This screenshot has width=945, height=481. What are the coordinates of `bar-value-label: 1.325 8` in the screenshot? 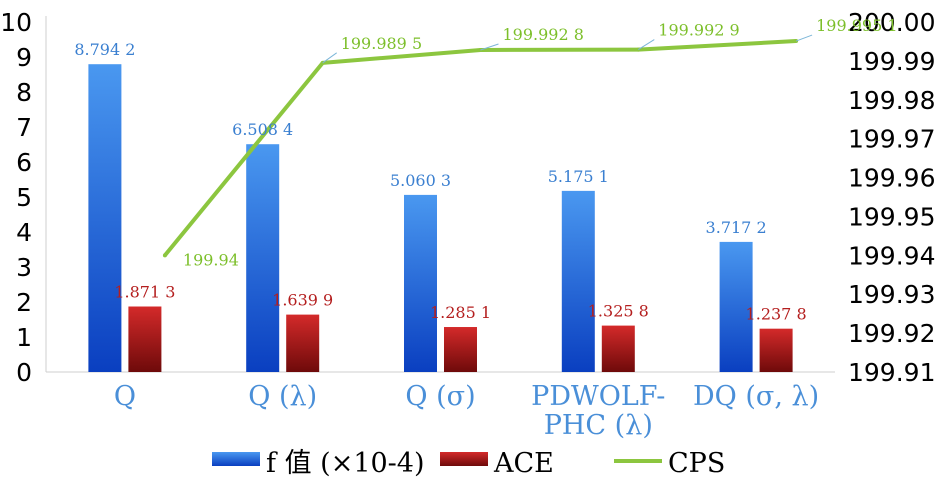 It's located at (618, 311).